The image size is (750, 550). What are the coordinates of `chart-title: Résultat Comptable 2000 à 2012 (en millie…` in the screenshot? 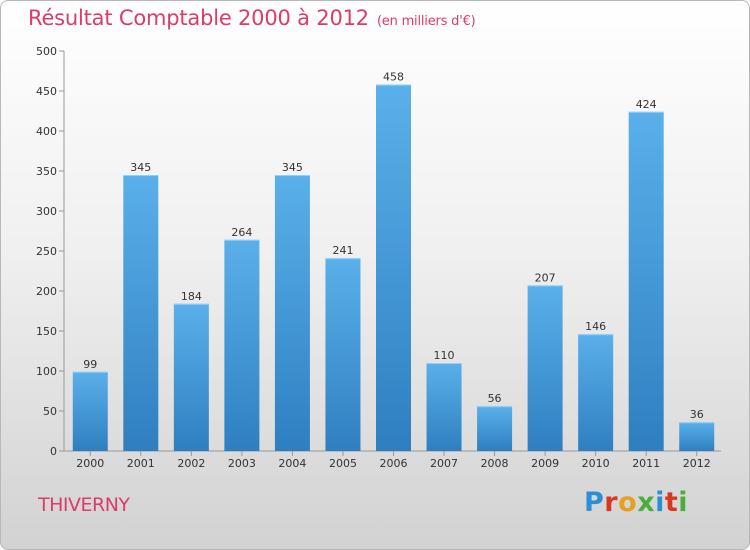 It's located at (252, 18).